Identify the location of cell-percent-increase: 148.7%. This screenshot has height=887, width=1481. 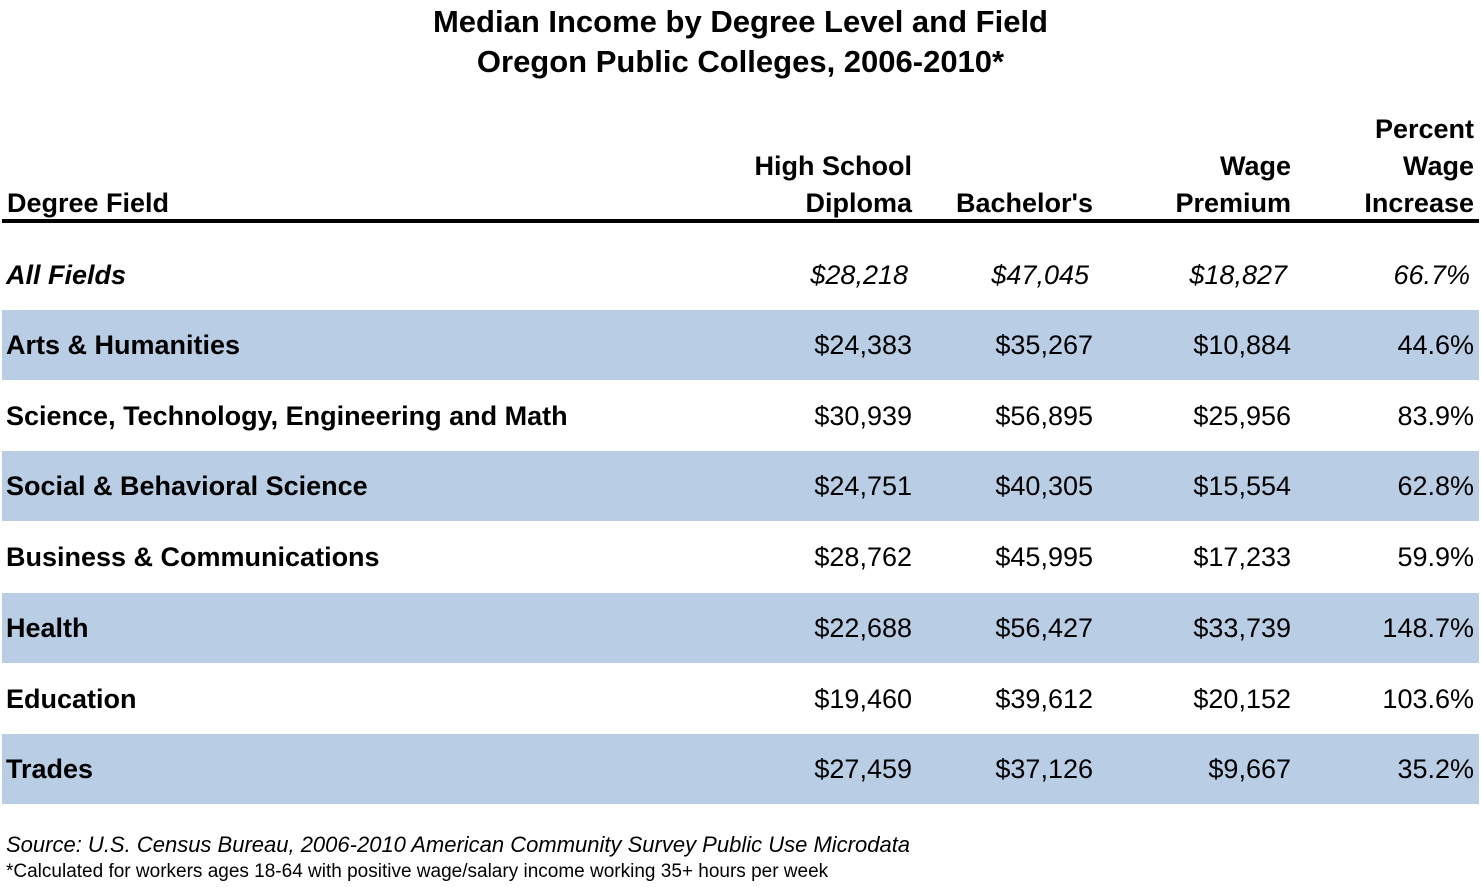
(1428, 628).